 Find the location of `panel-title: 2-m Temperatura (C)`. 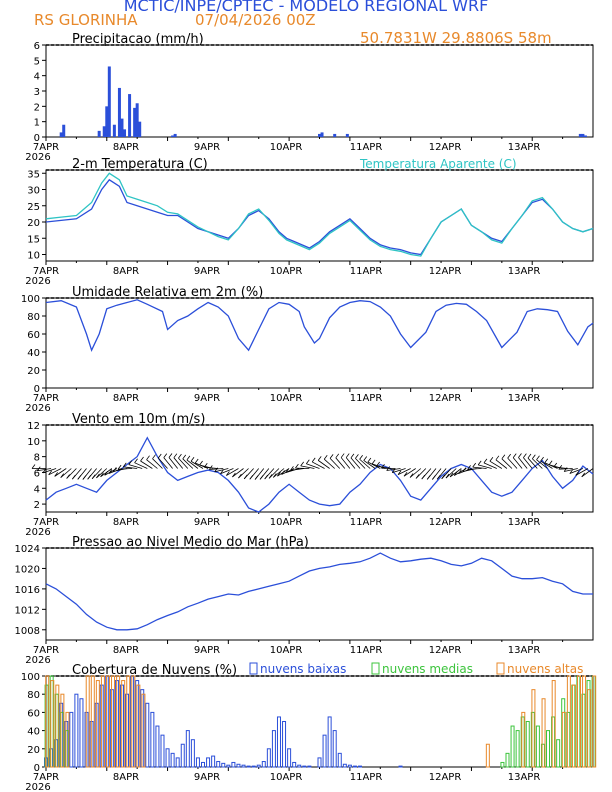

panel-title: 2-m Temperatura (C) is located at coordinates (140, 164).